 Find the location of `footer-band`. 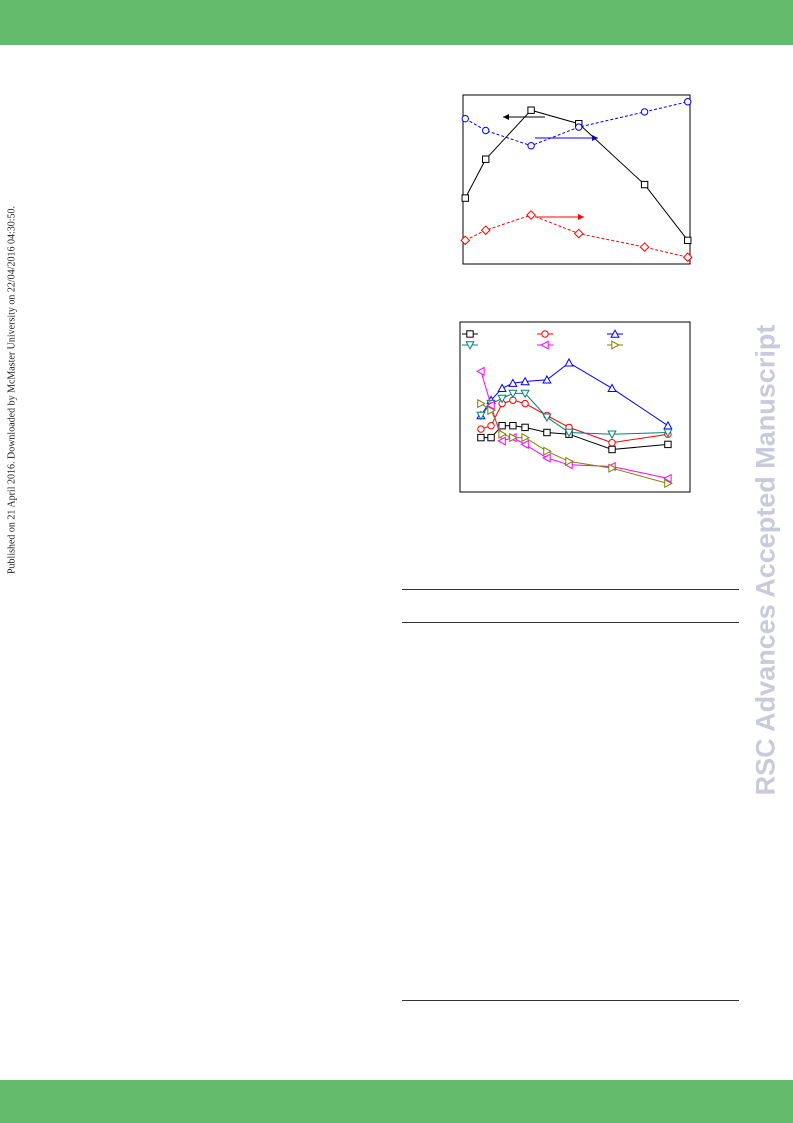

footer-band is located at coordinates (396, 1101).